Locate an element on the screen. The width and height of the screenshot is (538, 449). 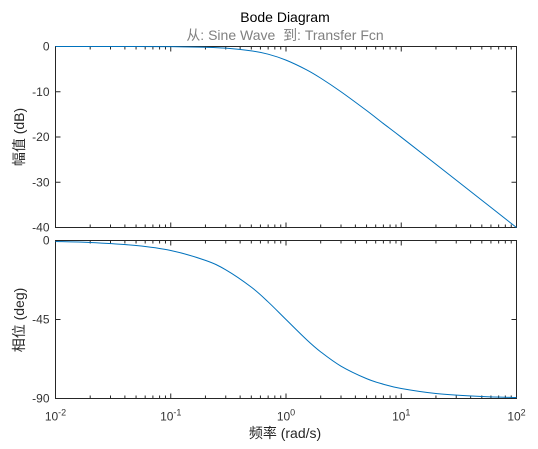
phase-y-tick-label: -90 is located at coordinates (41, 399).